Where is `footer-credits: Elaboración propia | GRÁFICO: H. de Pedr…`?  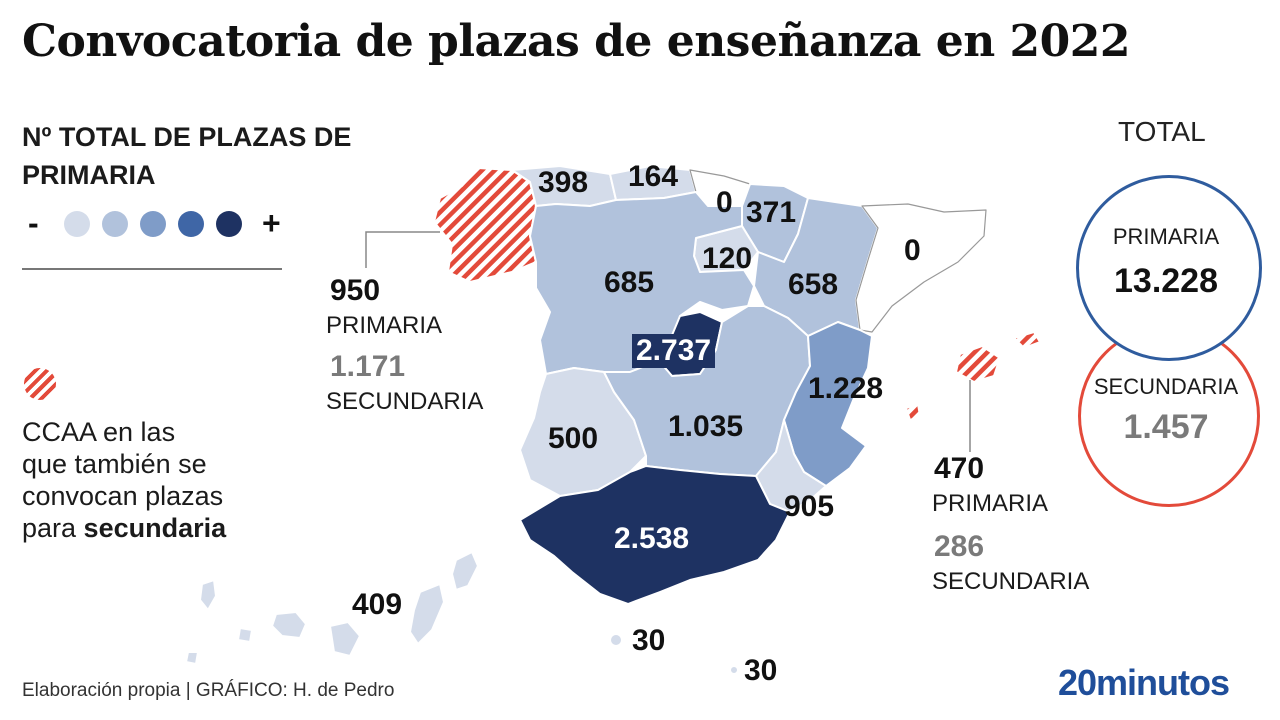
footer-credits: Elaboración propia | GRÁFICO: H. de Pedr… is located at coordinates (208, 690).